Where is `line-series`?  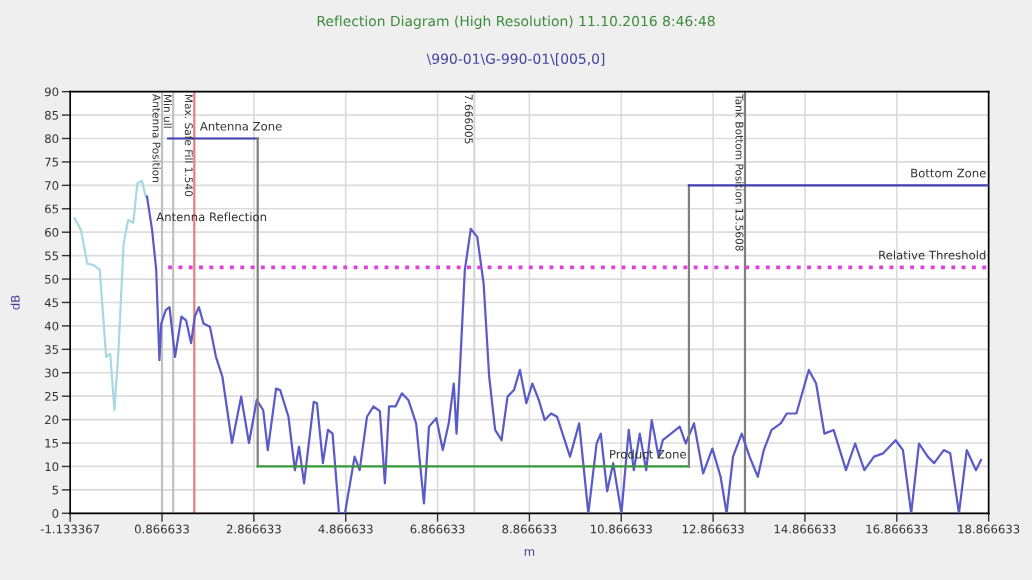
line-series is located at coordinates (111, 295).